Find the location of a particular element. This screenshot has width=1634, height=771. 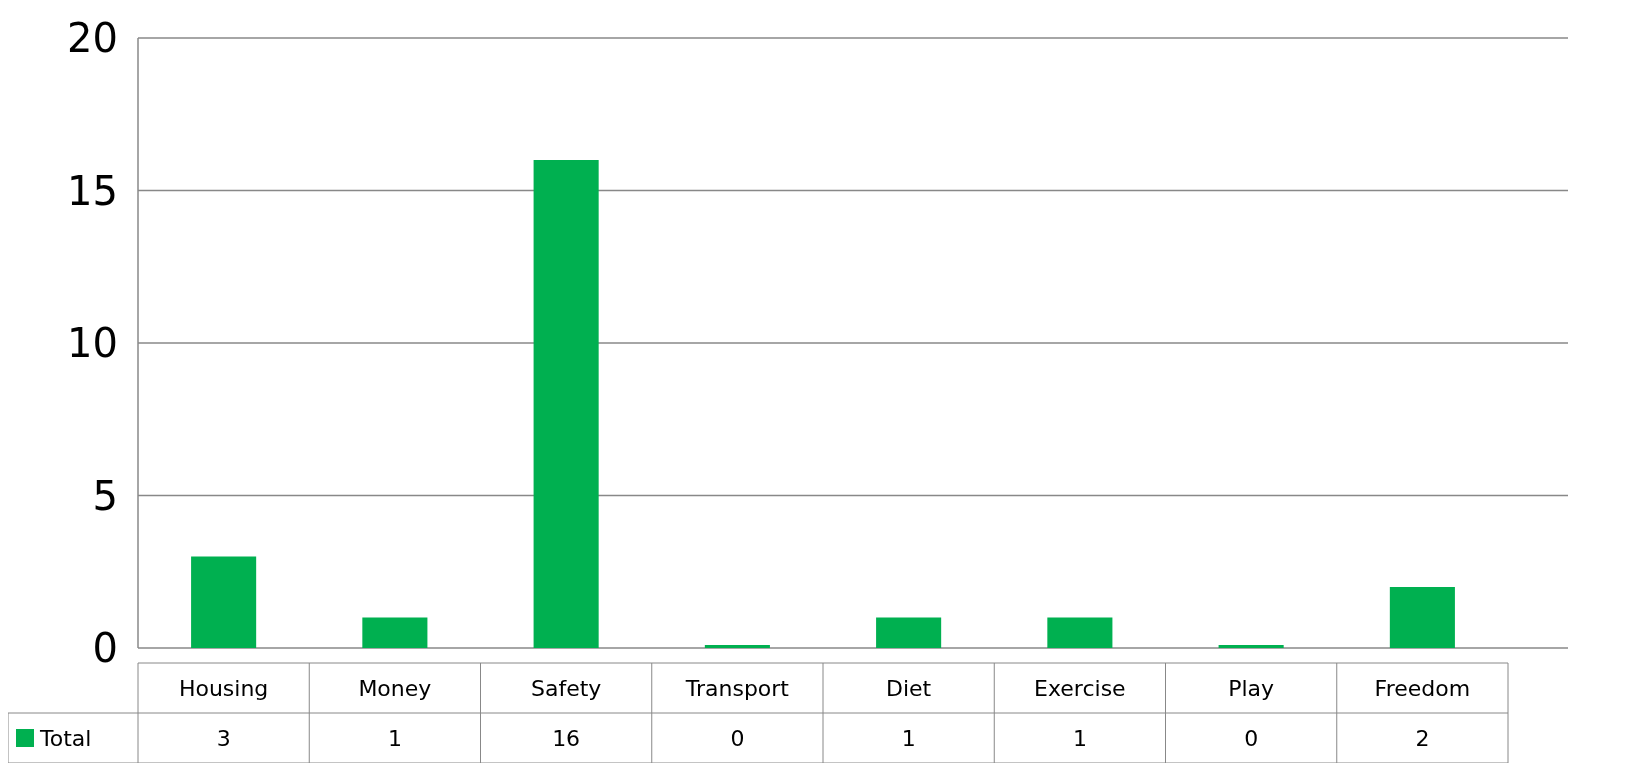

x-tick-label: Money is located at coordinates (395, 688).